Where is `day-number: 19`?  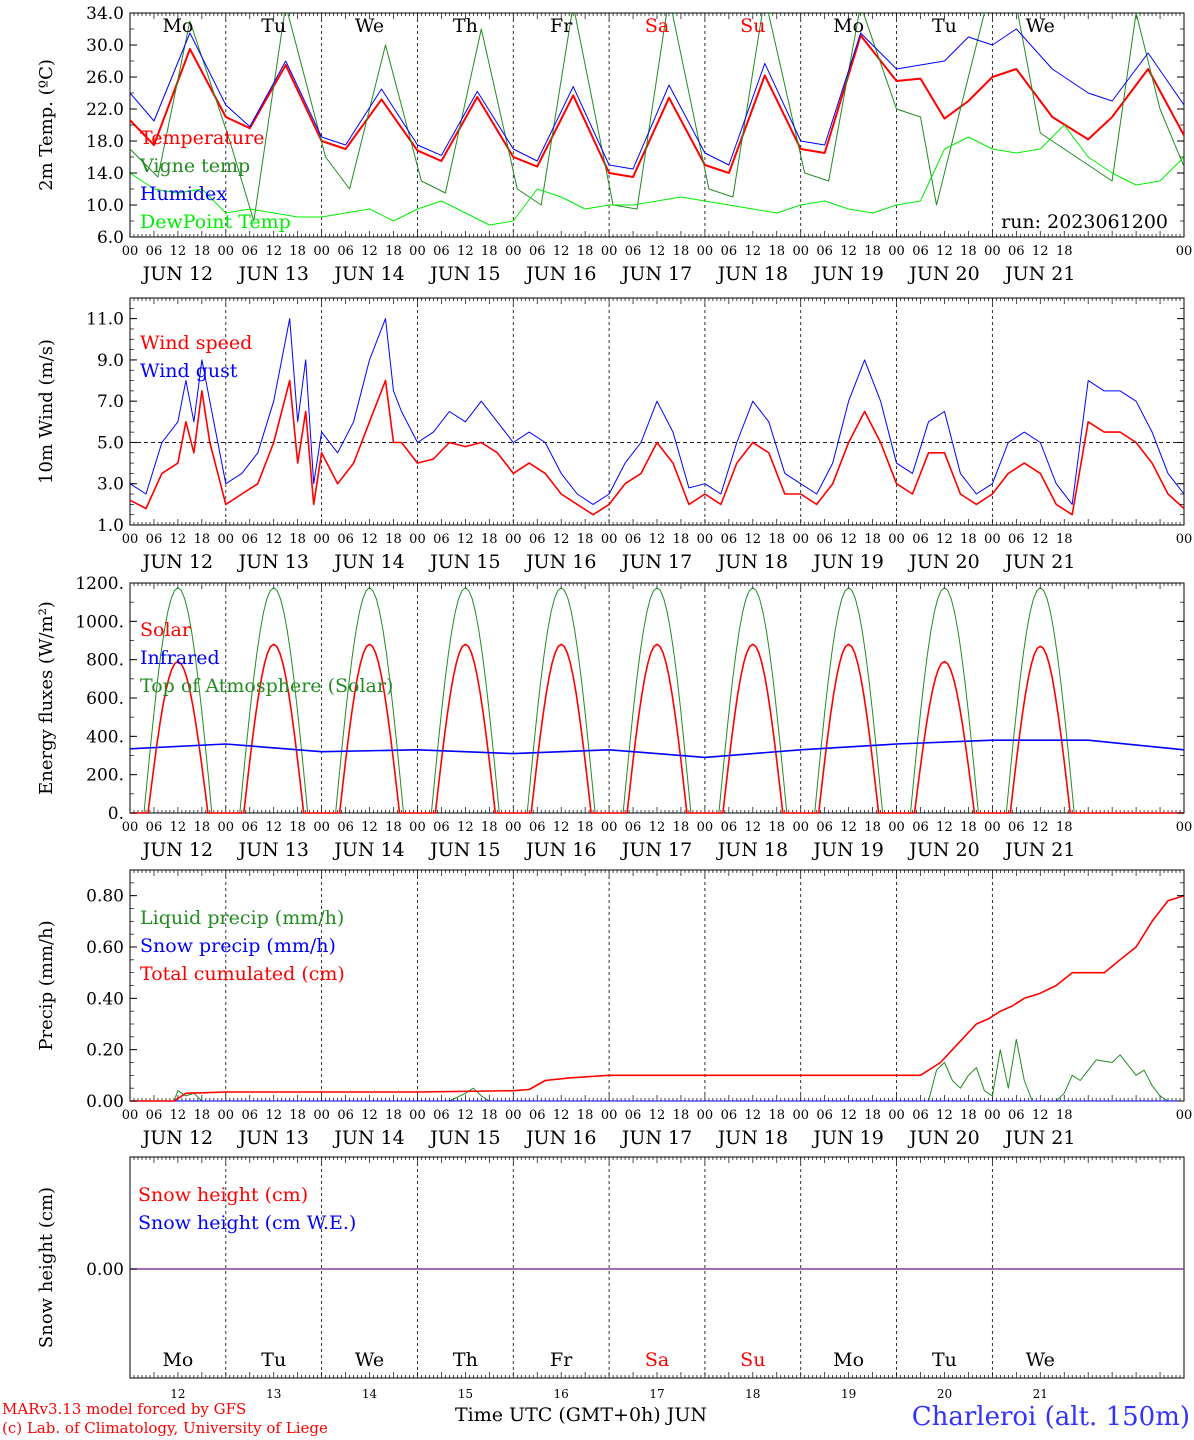
day-number: 19 is located at coordinates (848, 1394).